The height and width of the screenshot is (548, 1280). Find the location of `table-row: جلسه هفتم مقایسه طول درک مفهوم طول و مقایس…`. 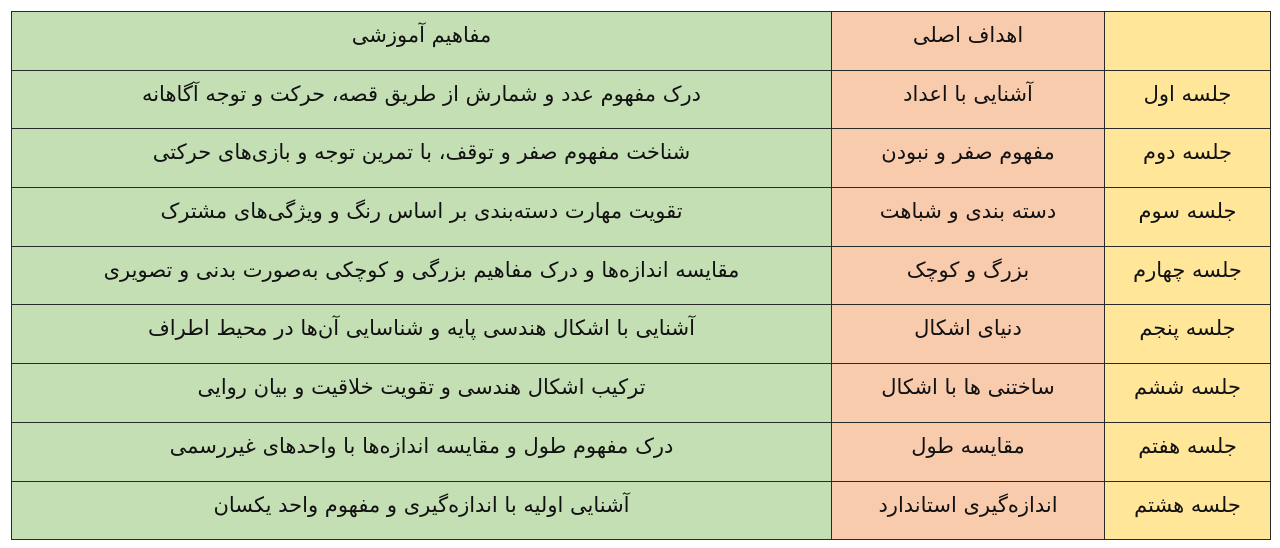

table-row: جلسه هفتم مقایسه طول درک مفهوم طول و مقایس… is located at coordinates (641, 451).